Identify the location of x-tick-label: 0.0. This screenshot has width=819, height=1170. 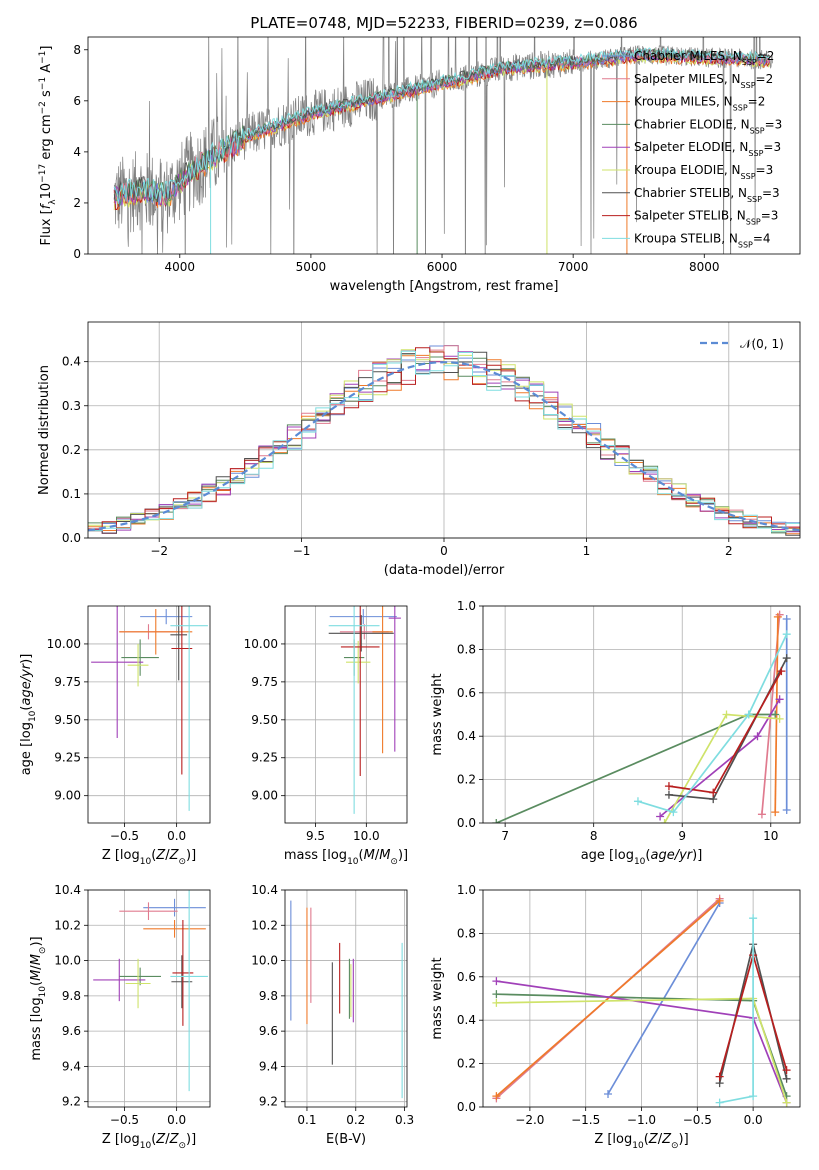
(176, 836).